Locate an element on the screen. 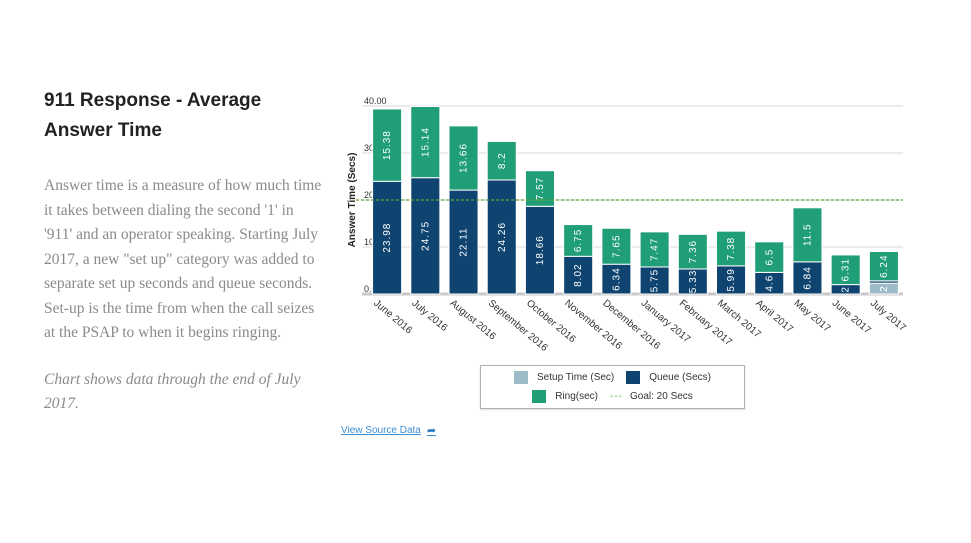  legend-label-ring: Ring(sec) is located at coordinates (576, 396).